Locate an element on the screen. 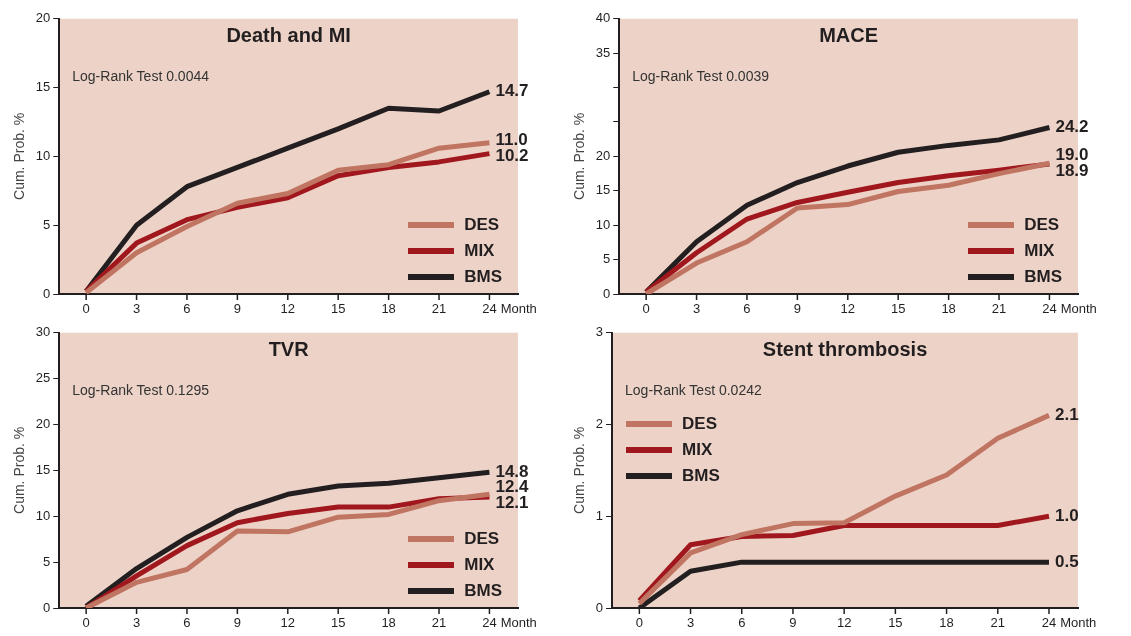 This screenshot has width=1131, height=636. data-label: 2.1 is located at coordinates (1066, 415).